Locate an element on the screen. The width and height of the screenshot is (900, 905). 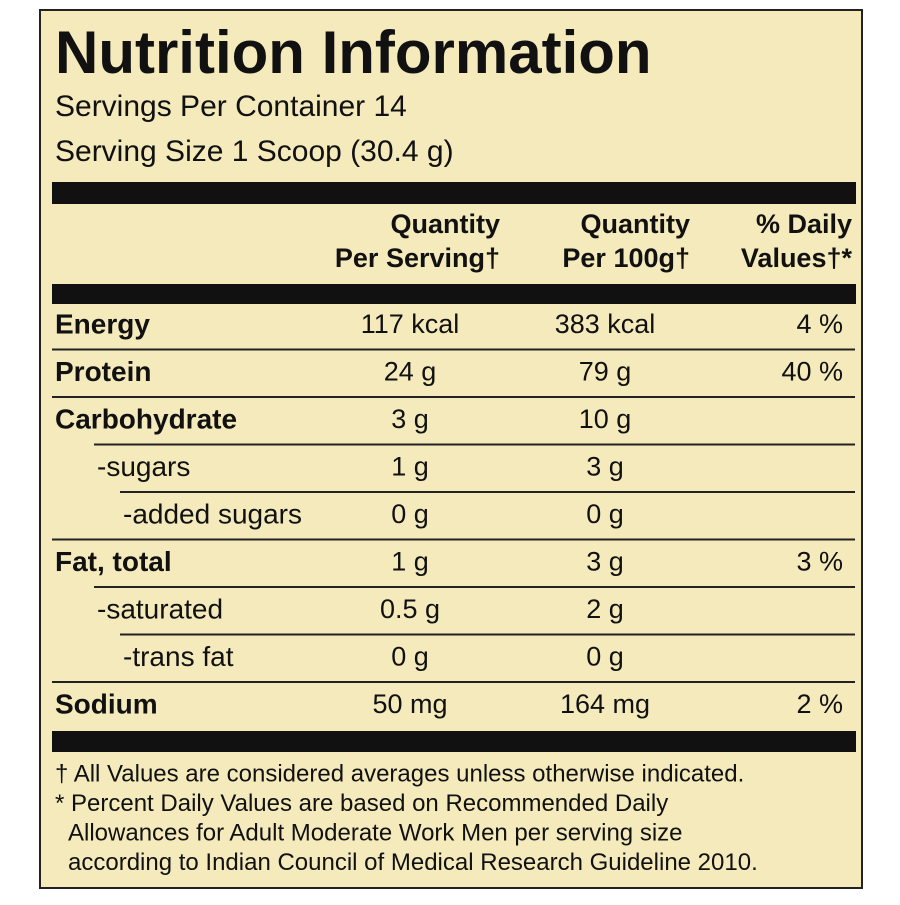
row-label: Protein is located at coordinates (103, 371).